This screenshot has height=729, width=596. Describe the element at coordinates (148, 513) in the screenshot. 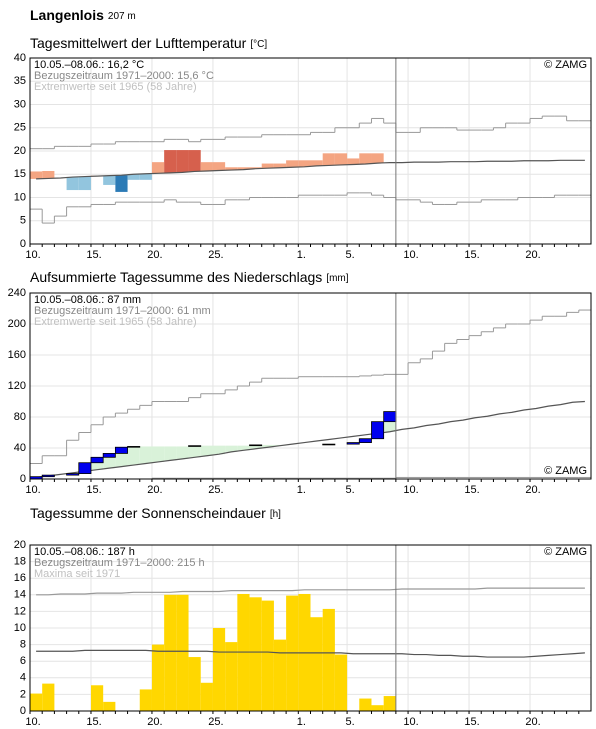

I see `title: Tagessumme der Sonnenscheindauer` at that location.